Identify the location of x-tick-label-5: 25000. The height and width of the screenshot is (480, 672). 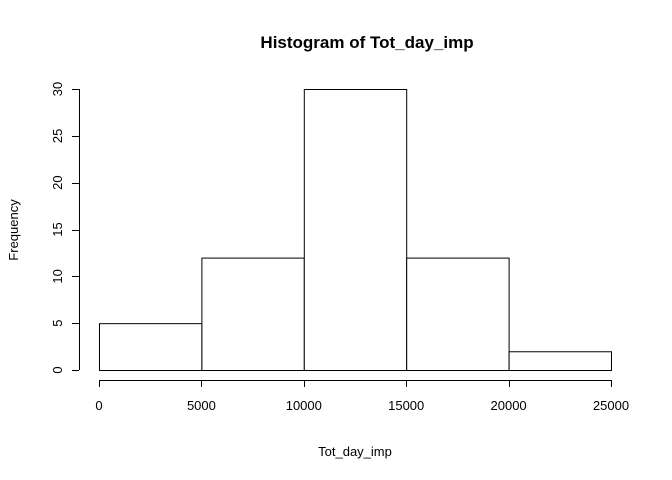
(611, 405).